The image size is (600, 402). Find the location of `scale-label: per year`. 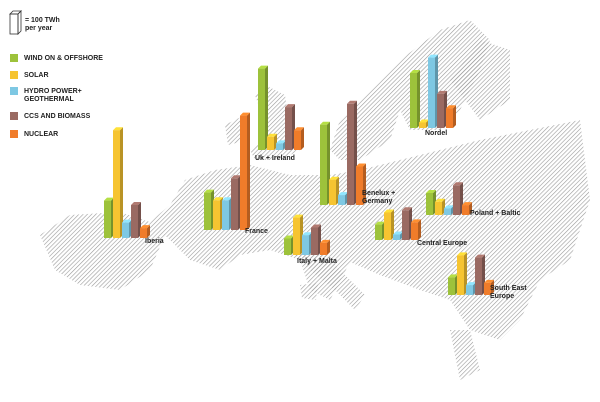

scale-label: per year is located at coordinates (39, 28).